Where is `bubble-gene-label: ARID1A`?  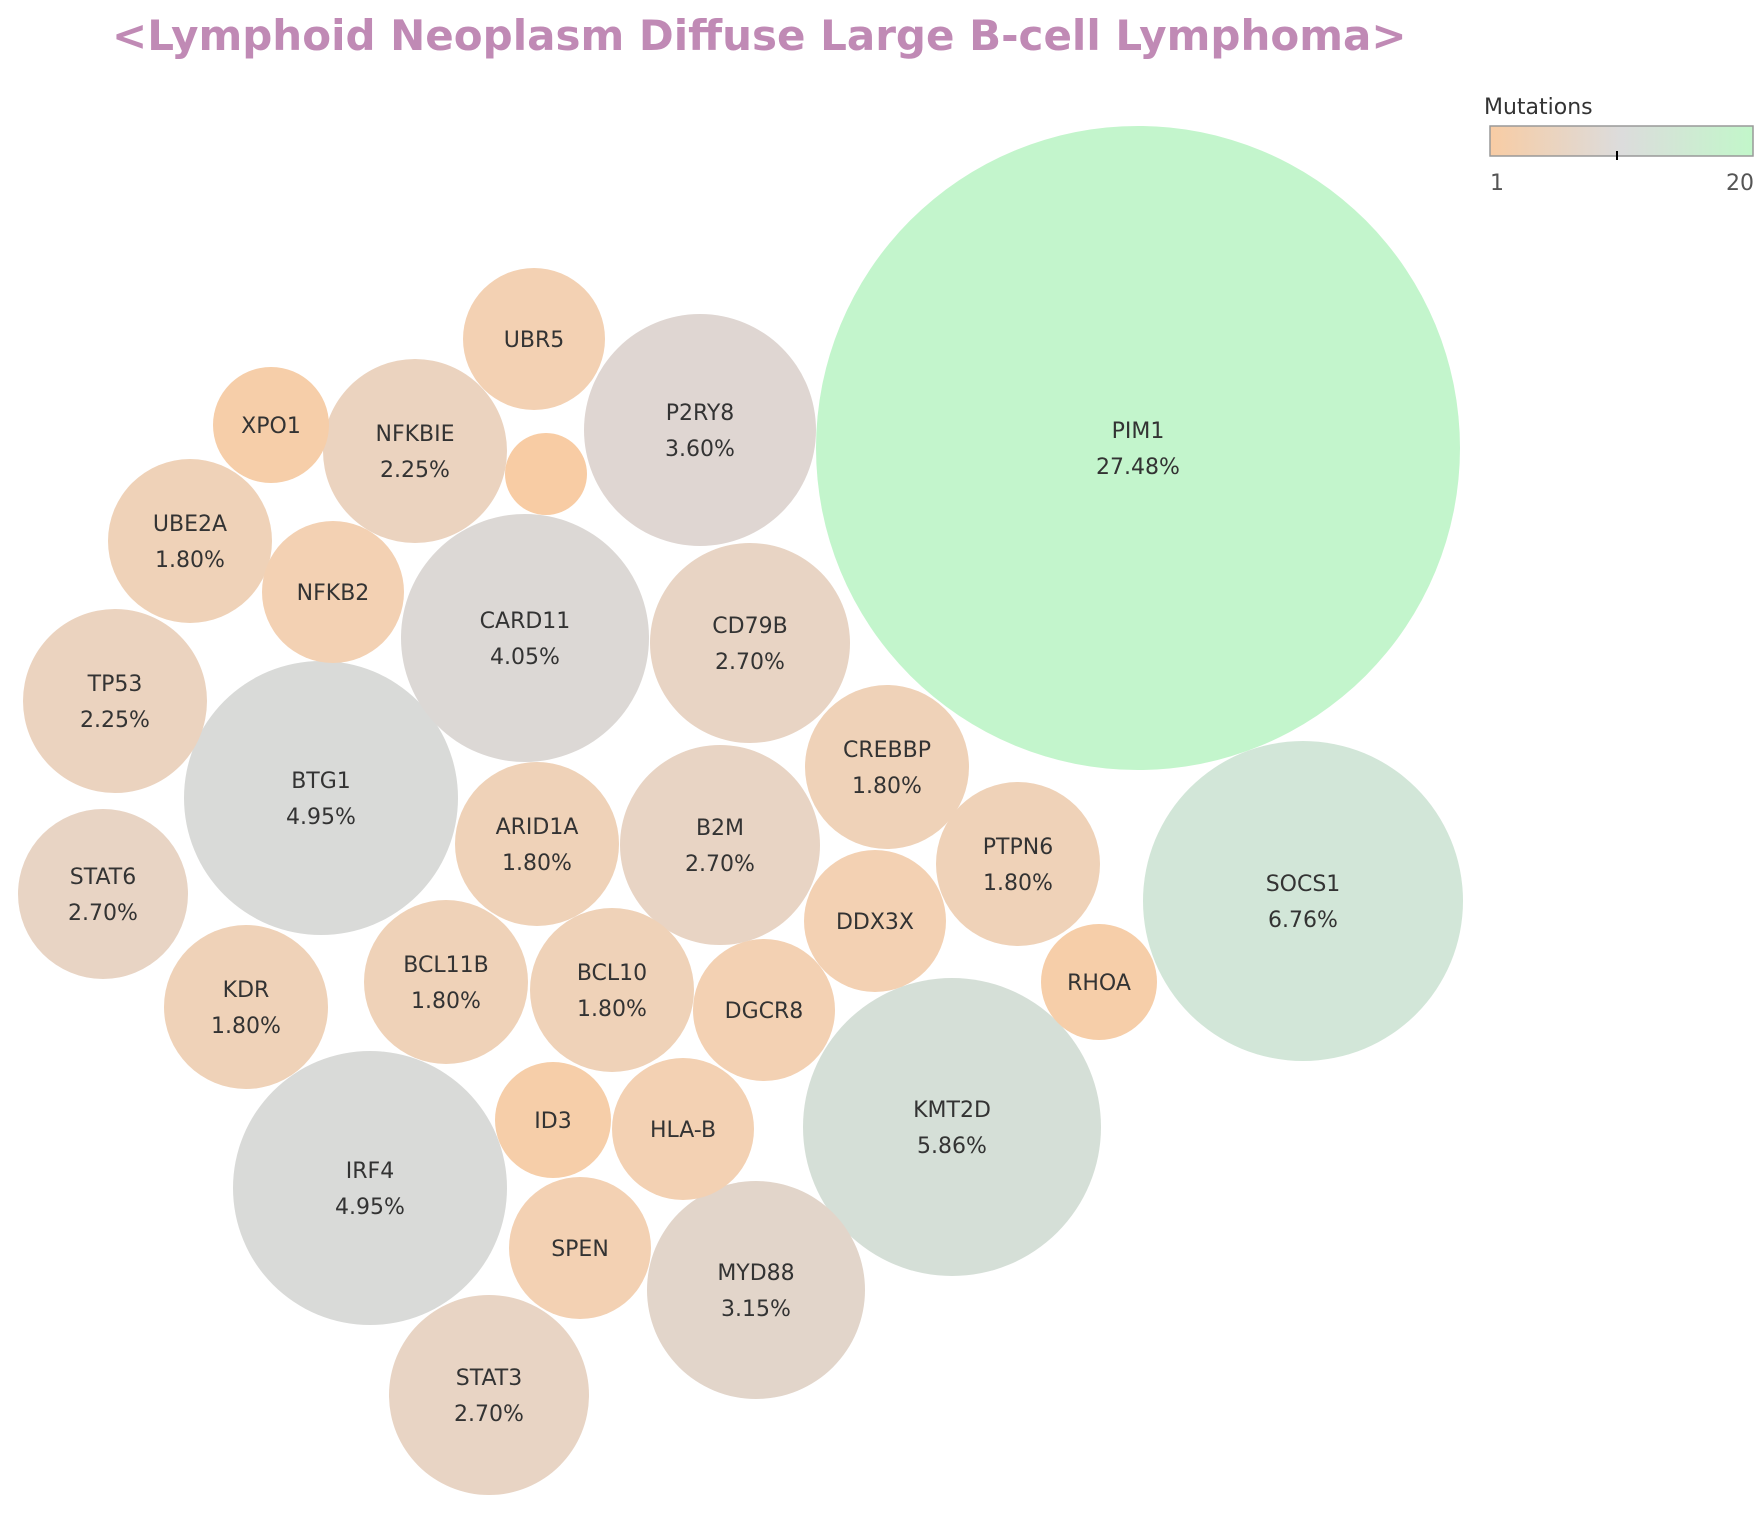 bubble-gene-label: ARID1A is located at coordinates (537, 827).